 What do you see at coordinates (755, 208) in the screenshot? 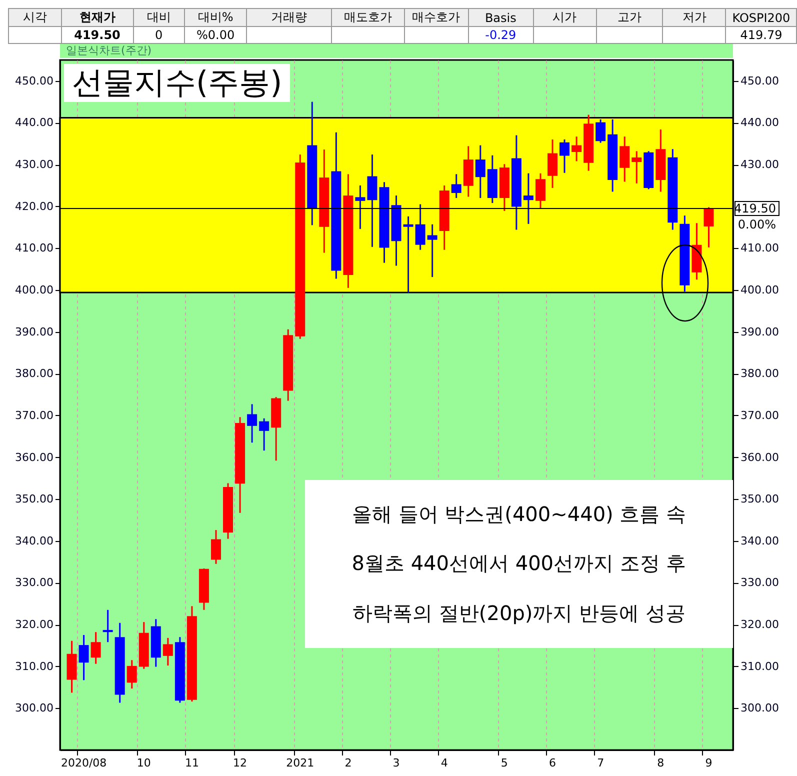
I see `ref-line-label: 419.50` at bounding box center [755, 208].